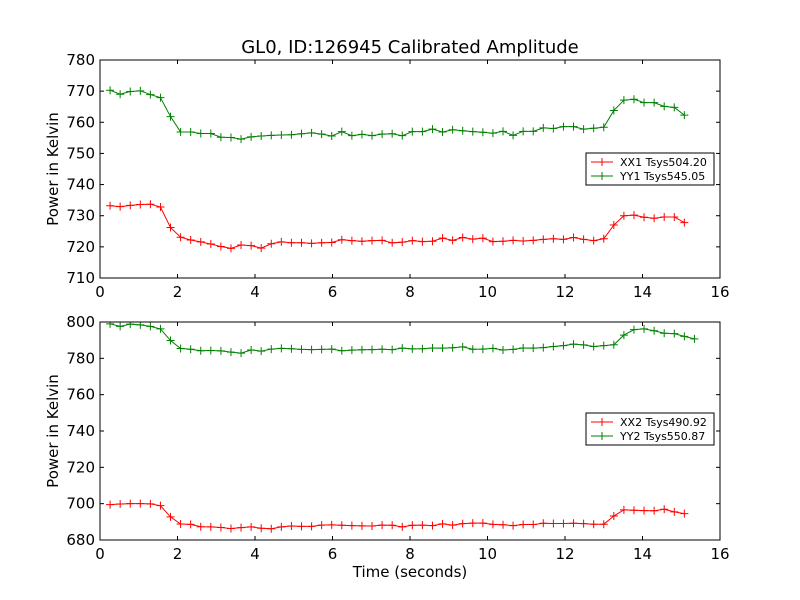  I want to click on x-tick-label: 0, so click(100, 292).